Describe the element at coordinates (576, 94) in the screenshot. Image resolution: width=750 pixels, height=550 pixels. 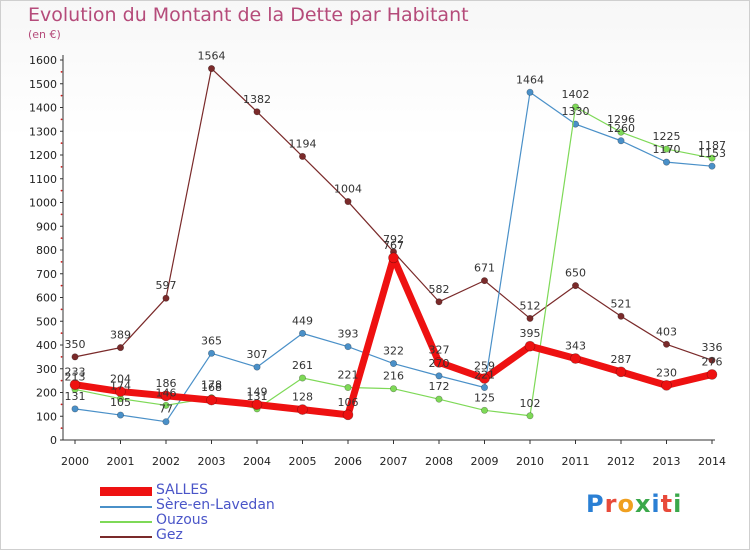
I see `data-label: 1402` at that location.